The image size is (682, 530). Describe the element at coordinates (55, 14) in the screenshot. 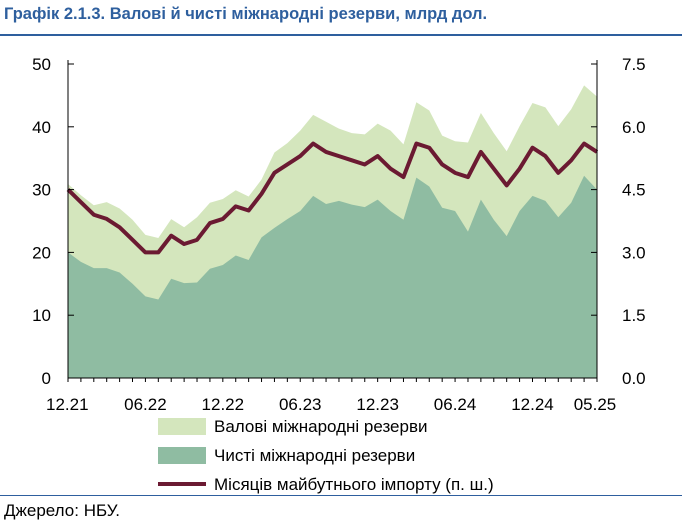

I see `chart-title-prefix: Графік 2.1.3.` at that location.